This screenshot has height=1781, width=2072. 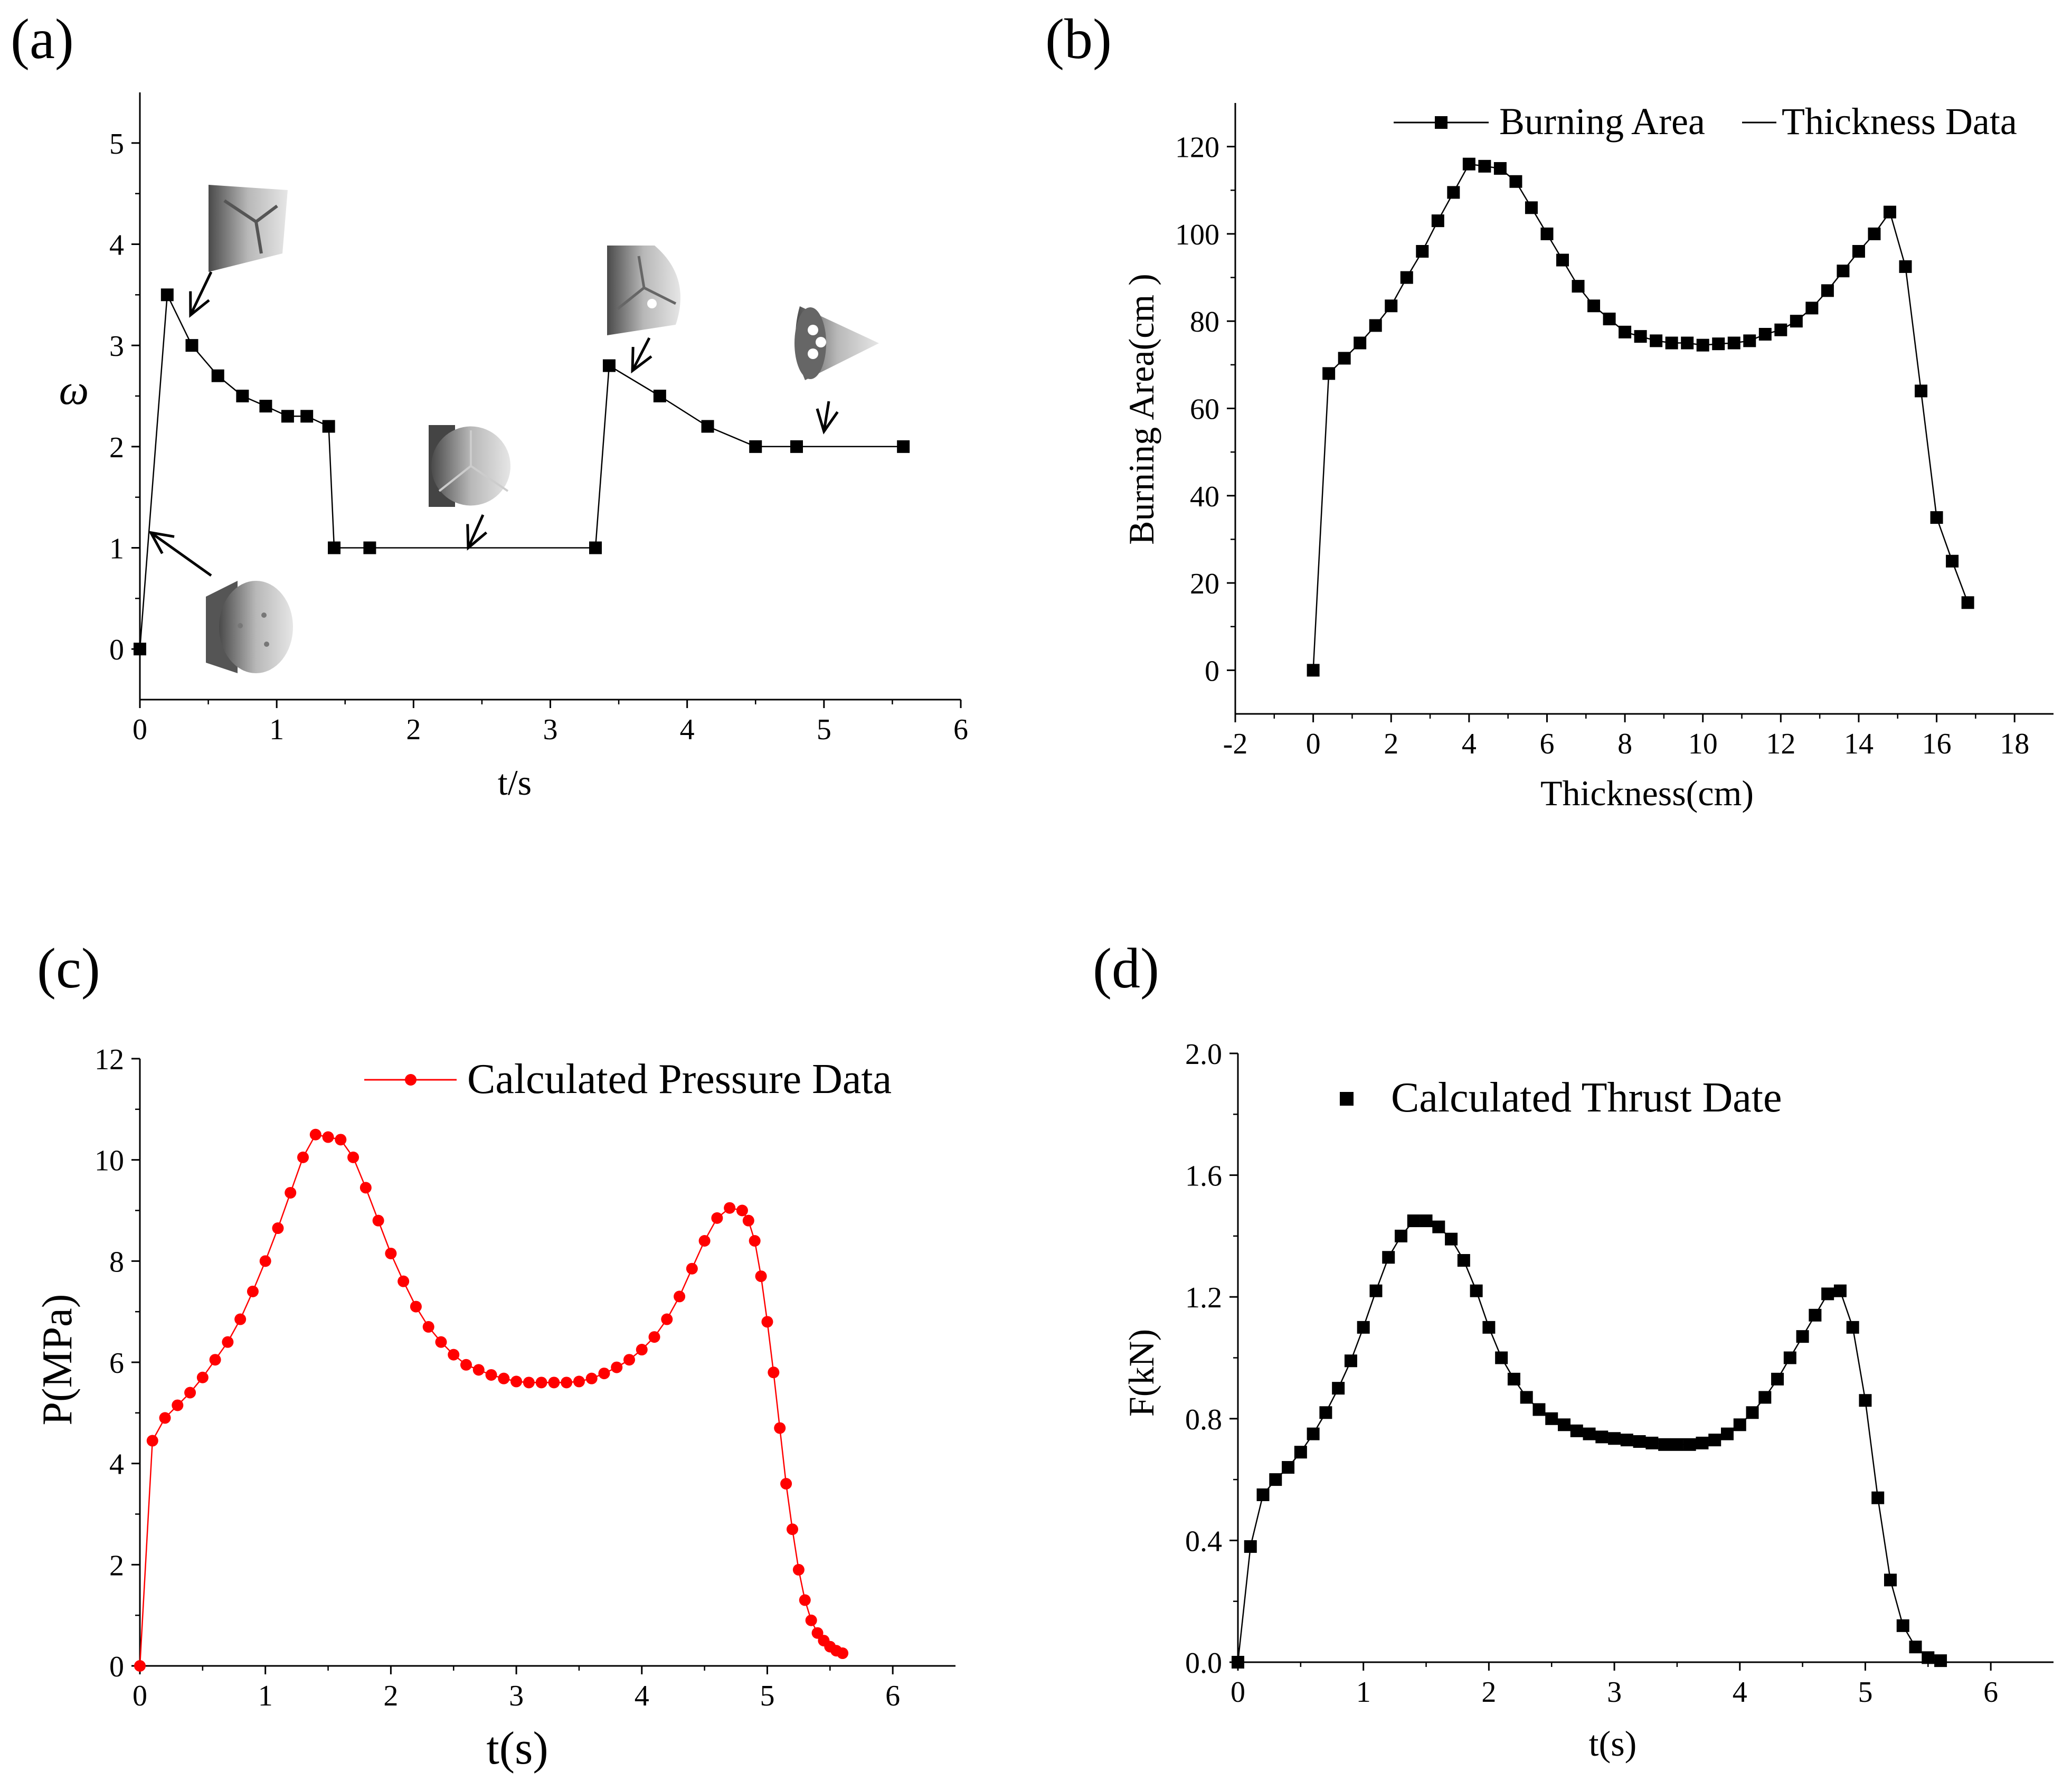 I want to click on y-tick-label-d: 2.0, so click(x=1203, y=1055).